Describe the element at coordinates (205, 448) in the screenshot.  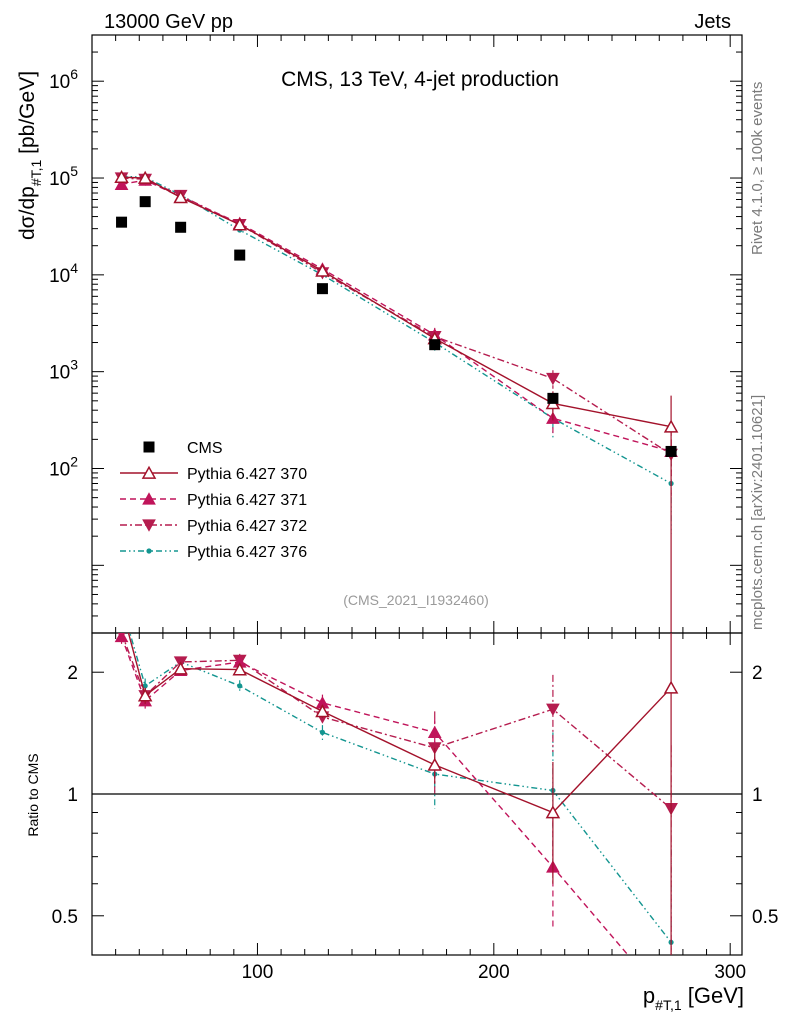
I see `legend-label: CMS` at that location.